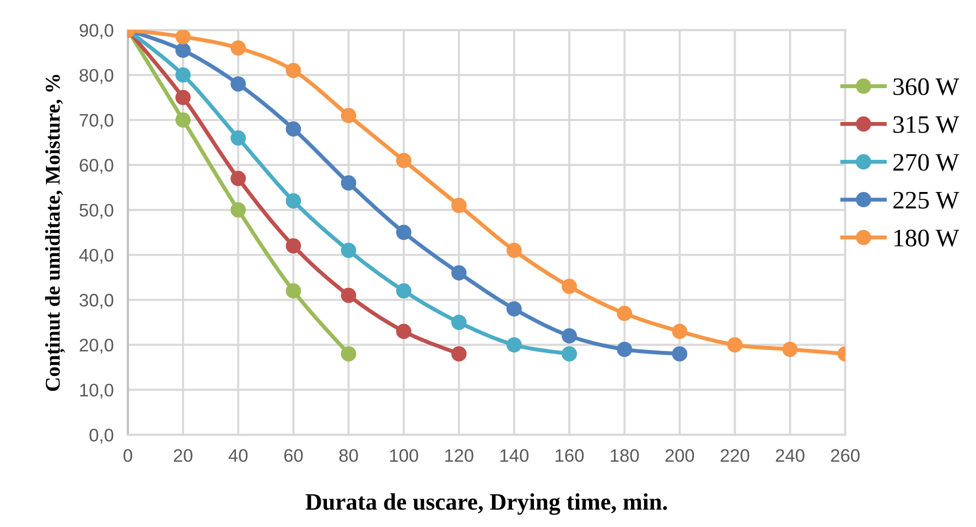 The image size is (976, 527). What do you see at coordinates (183, 455) in the screenshot?
I see `x-tick-label: 20` at bounding box center [183, 455].